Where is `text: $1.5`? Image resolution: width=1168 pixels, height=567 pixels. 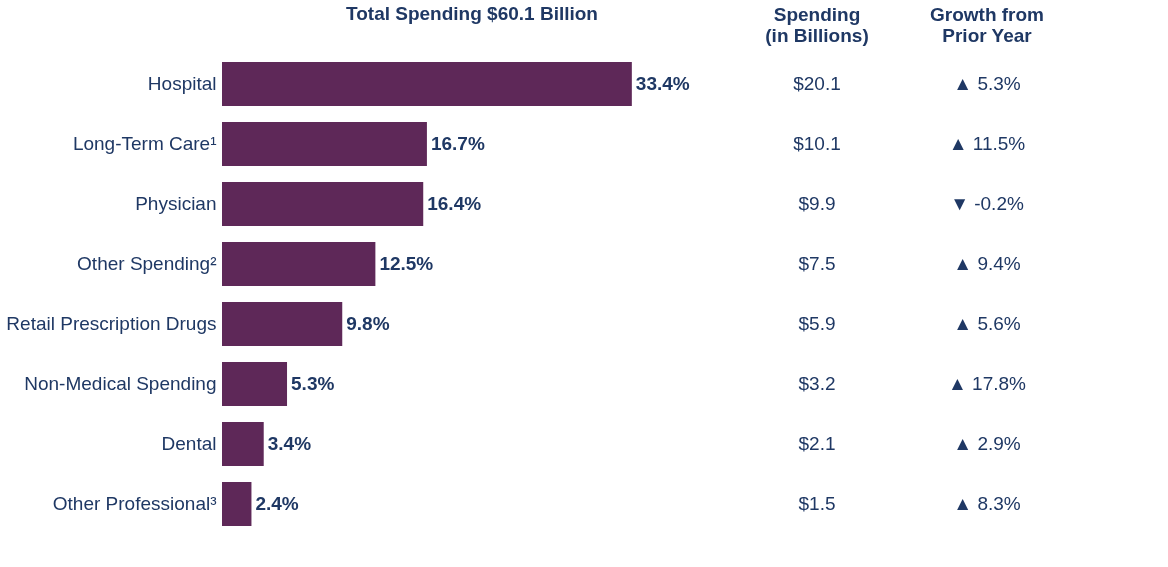 text: $1.5 is located at coordinates (817, 503).